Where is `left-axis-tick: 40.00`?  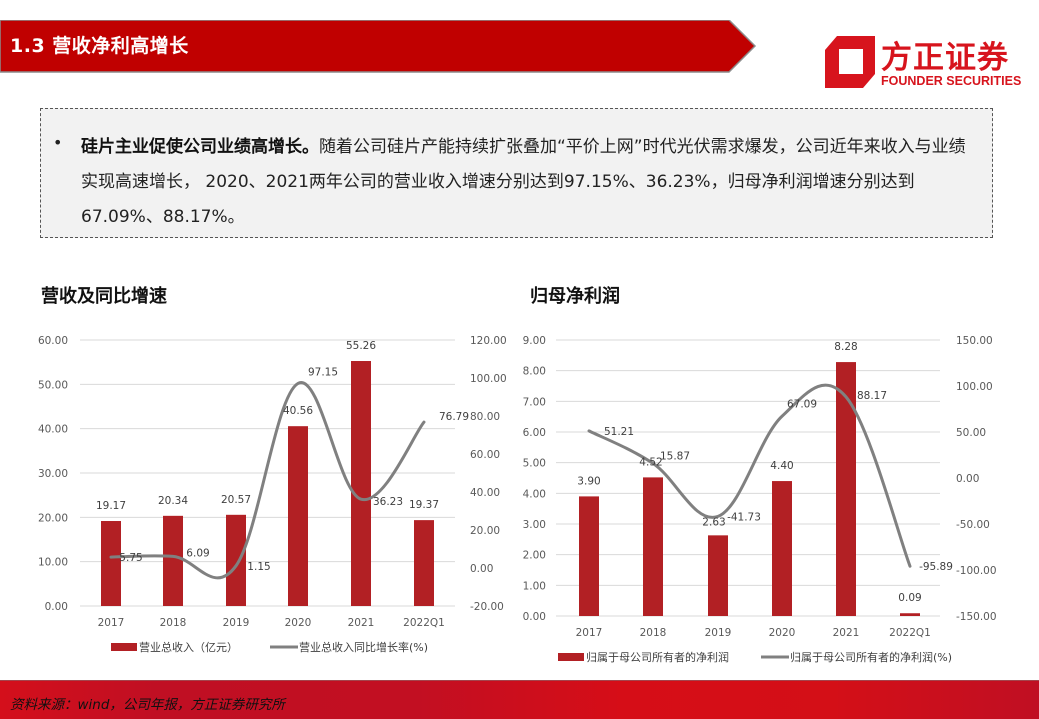
left-axis-tick: 40.00 is located at coordinates (53, 430).